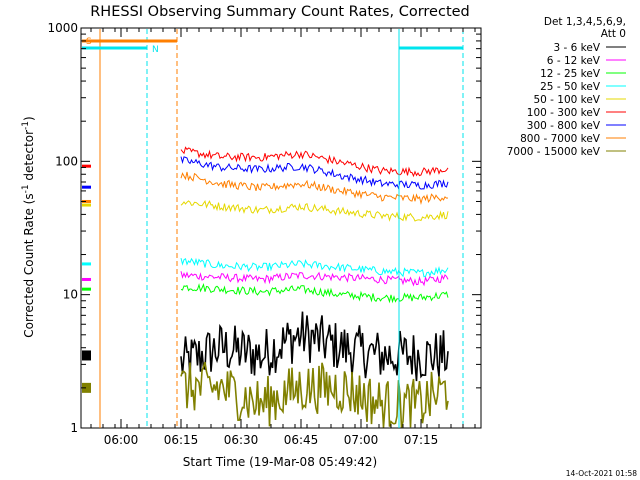 This screenshot has height=480, width=640. I want to click on legend-label-2: 12 - 25 keV, so click(570, 74).